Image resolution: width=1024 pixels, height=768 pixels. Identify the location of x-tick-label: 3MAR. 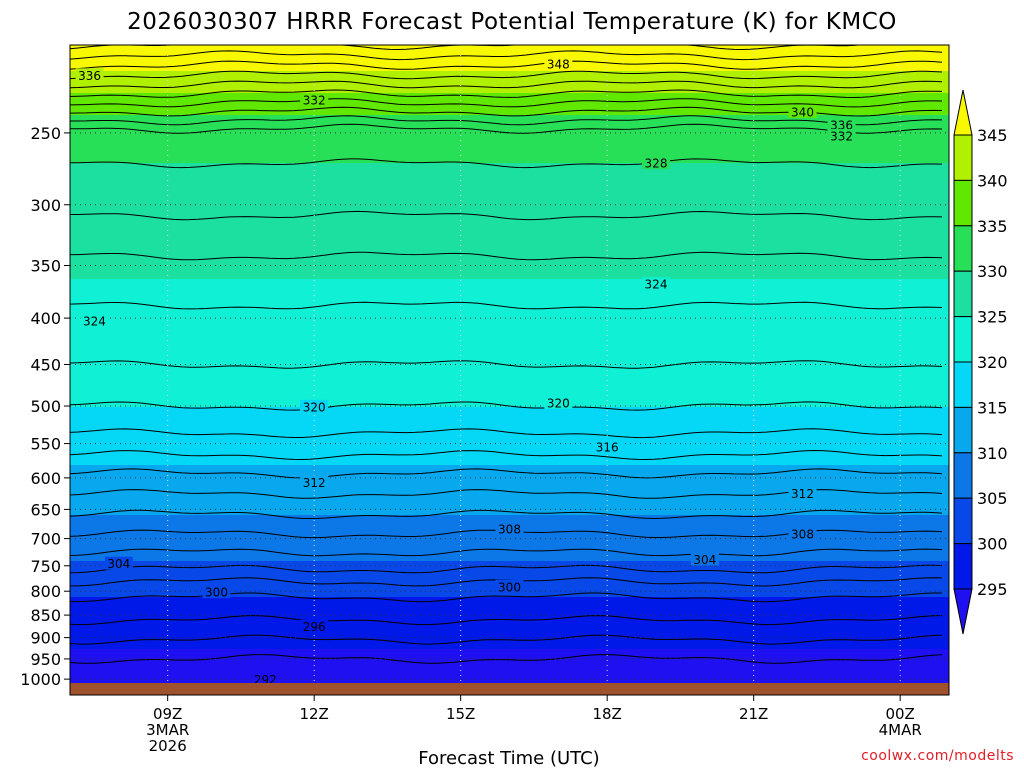
(167, 730).